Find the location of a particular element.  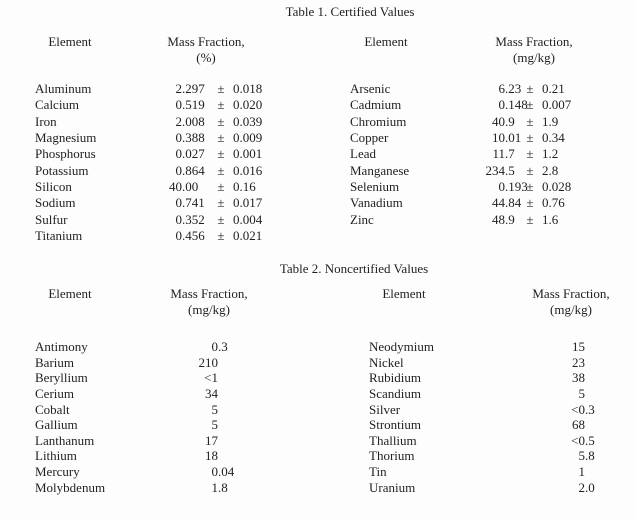

table1-title: Table 1. Certified Values is located at coordinates (350, 11).